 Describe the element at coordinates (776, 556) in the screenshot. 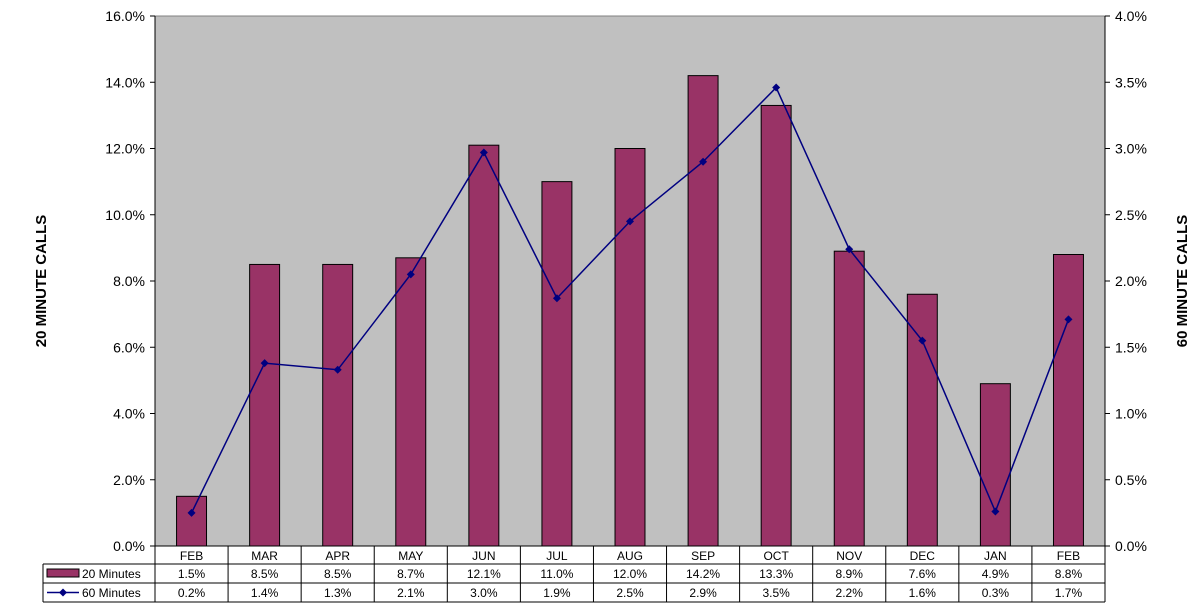

I see `x-tick-label: OCT` at that location.